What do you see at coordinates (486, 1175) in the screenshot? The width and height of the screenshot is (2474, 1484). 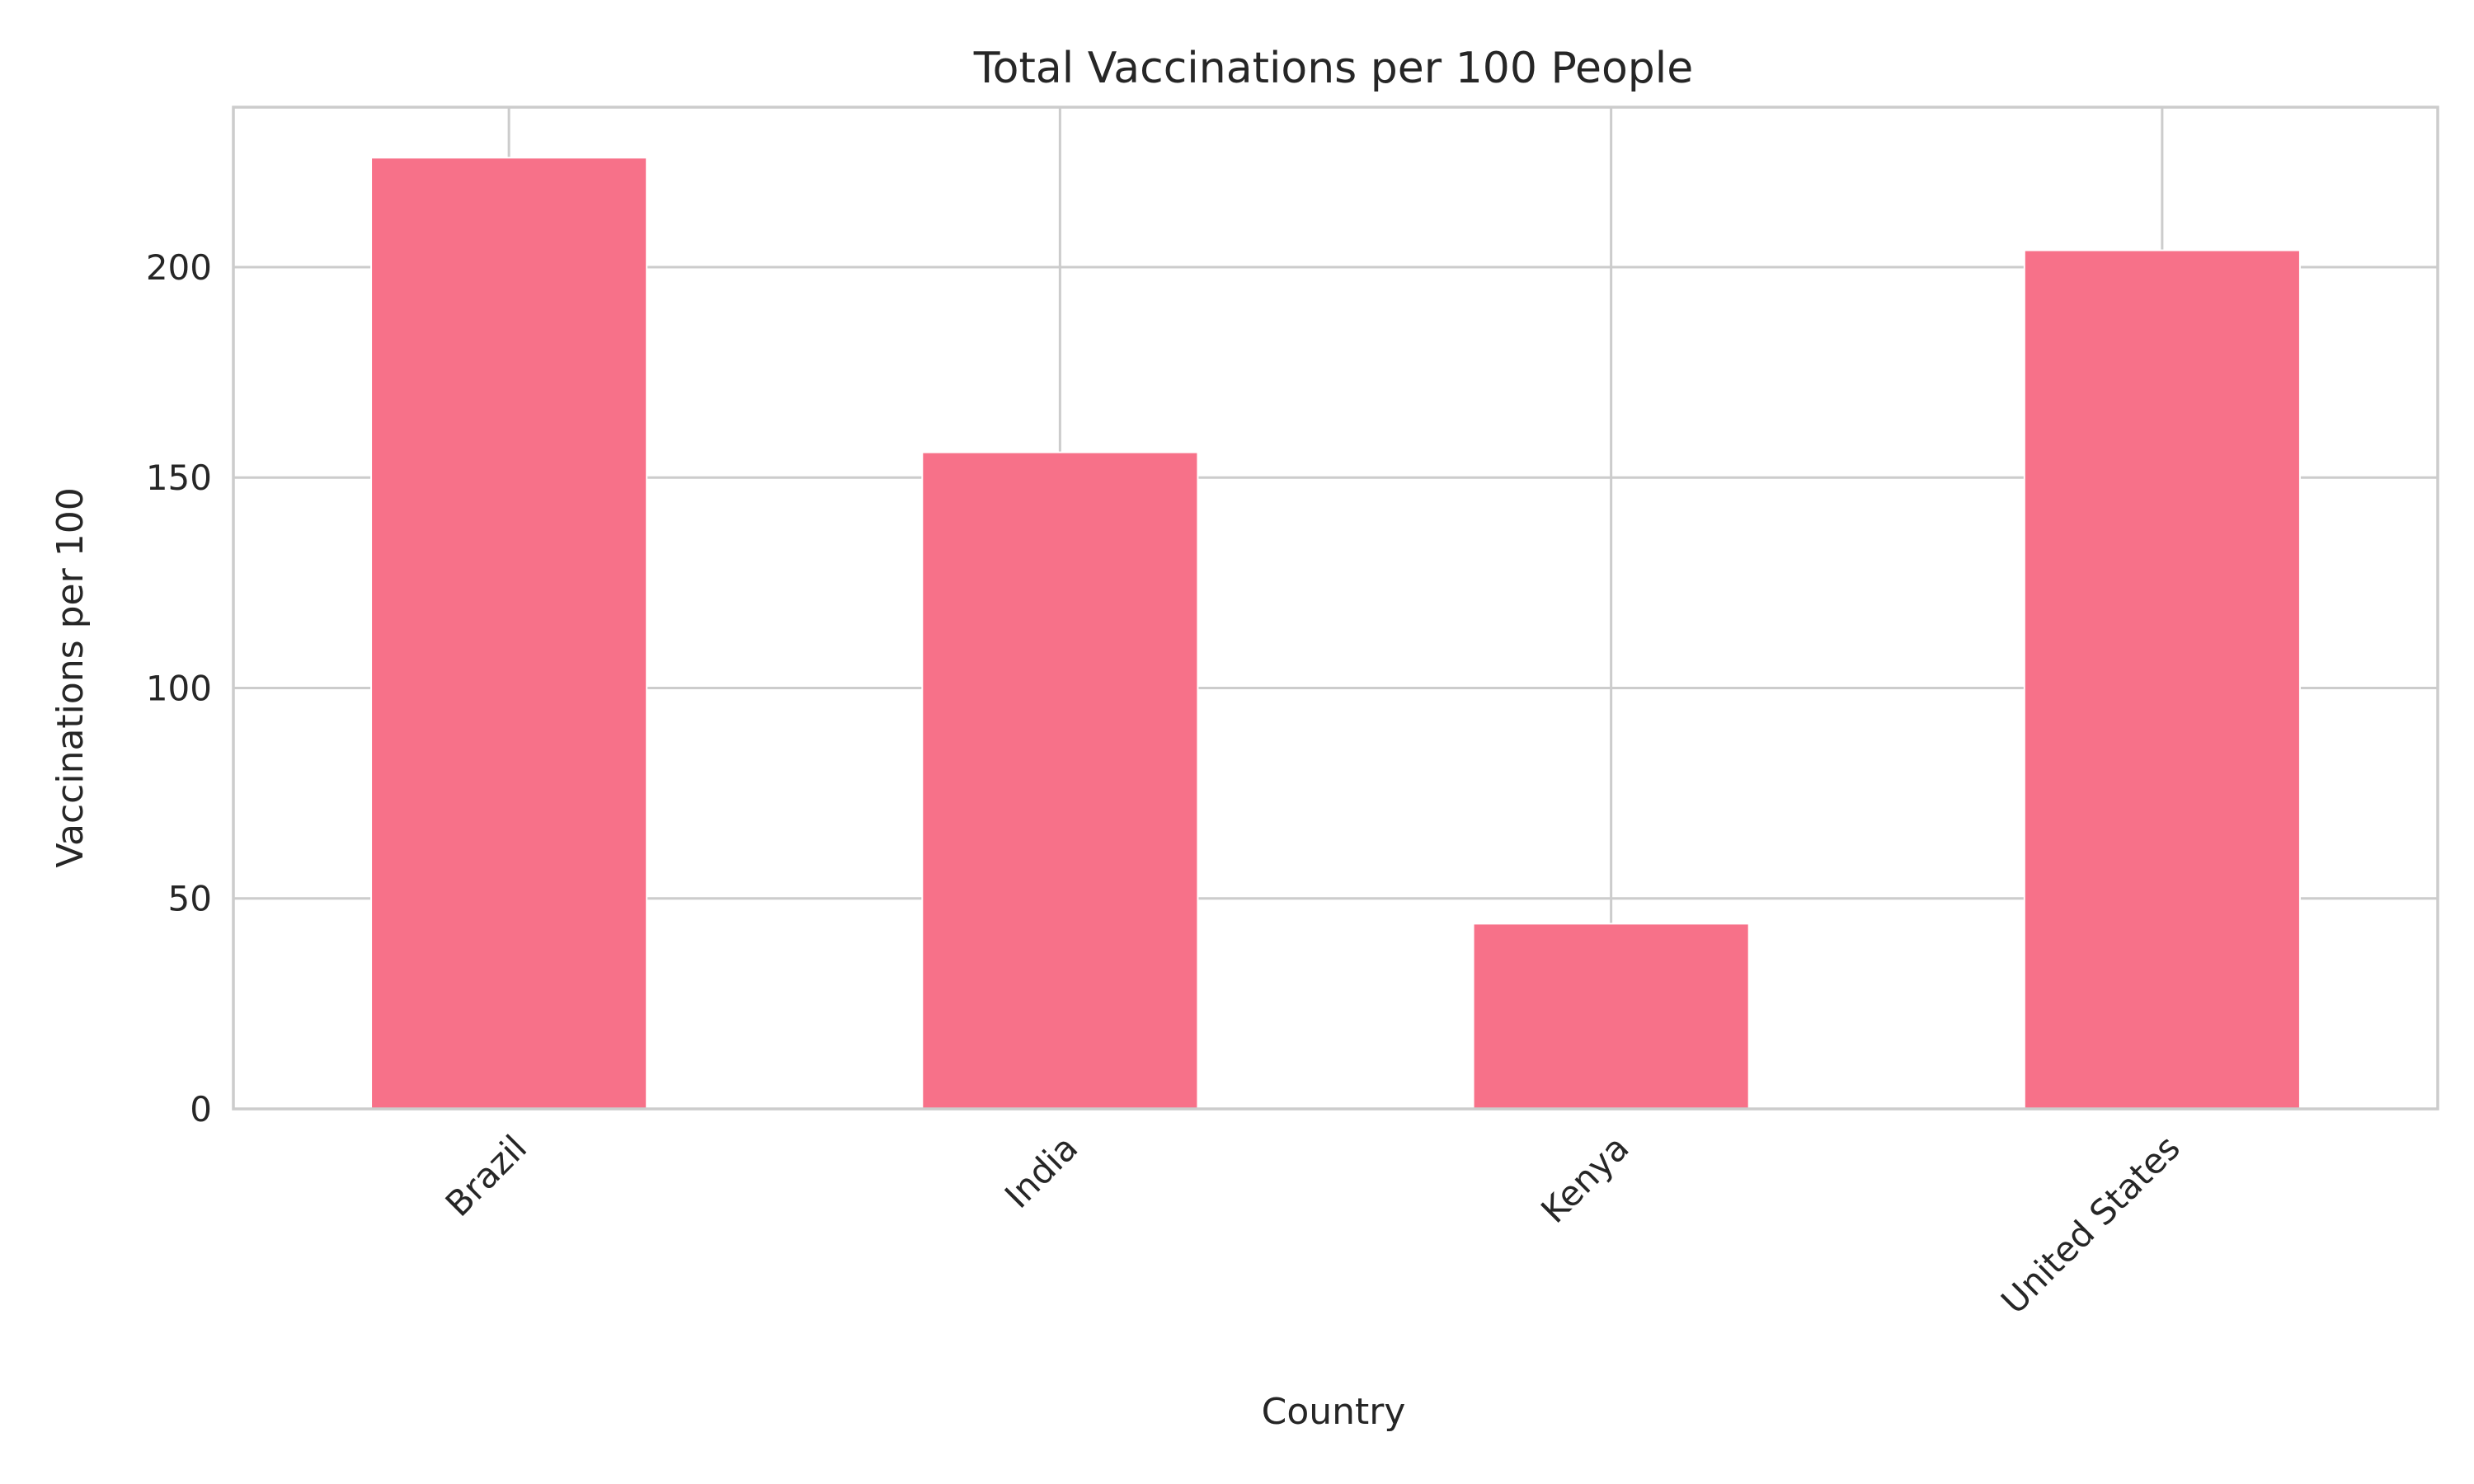 I see `x-tick-label: Brazil` at bounding box center [486, 1175].